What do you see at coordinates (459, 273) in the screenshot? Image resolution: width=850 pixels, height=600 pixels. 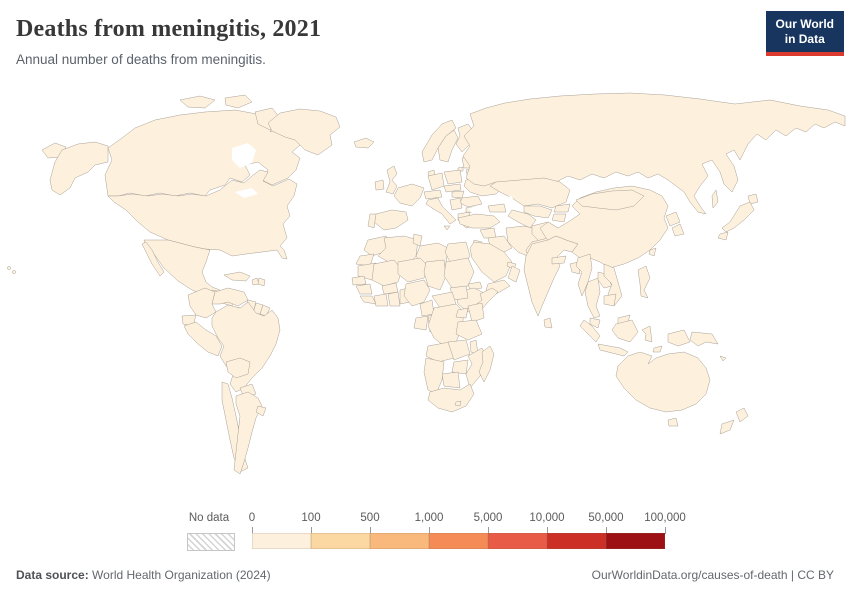 I see `country-sudan` at bounding box center [459, 273].